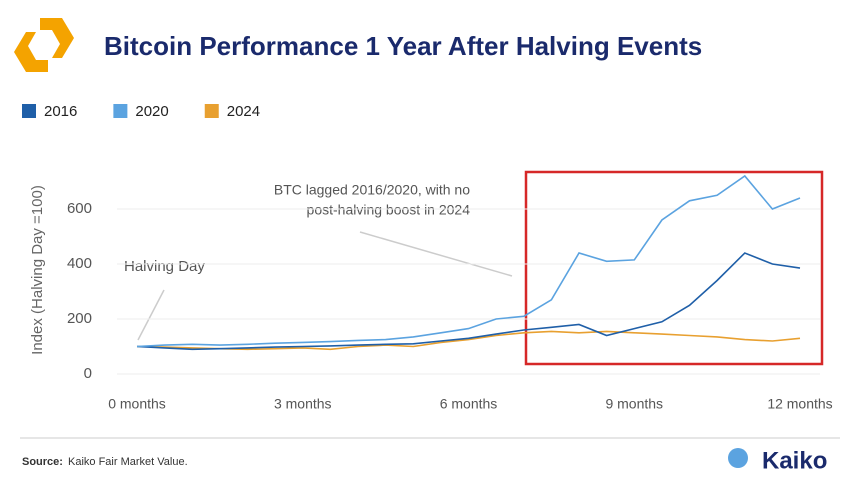 The image size is (860, 490). Describe the element at coordinates (137, 404) in the screenshot. I see `x-tick-label: 0 months` at that location.